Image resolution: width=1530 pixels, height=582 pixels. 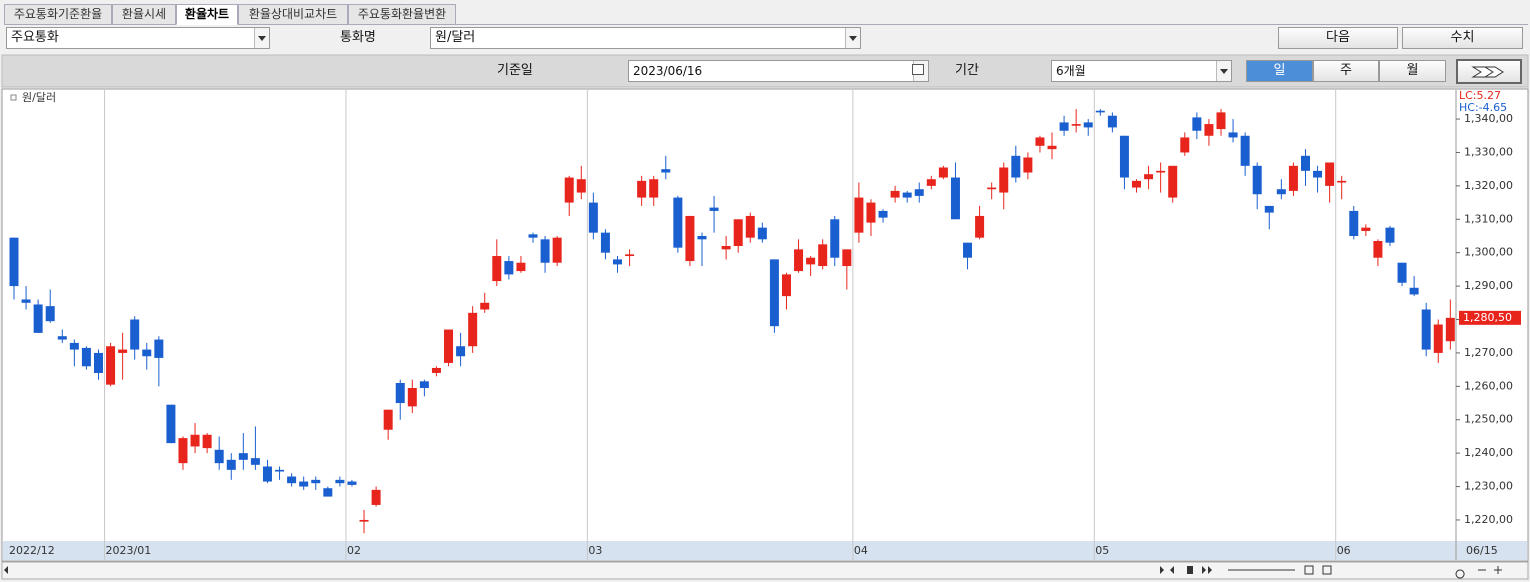 What do you see at coordinates (645, 38) in the screenshot?
I see `currency-select: 원/달러` at bounding box center [645, 38].